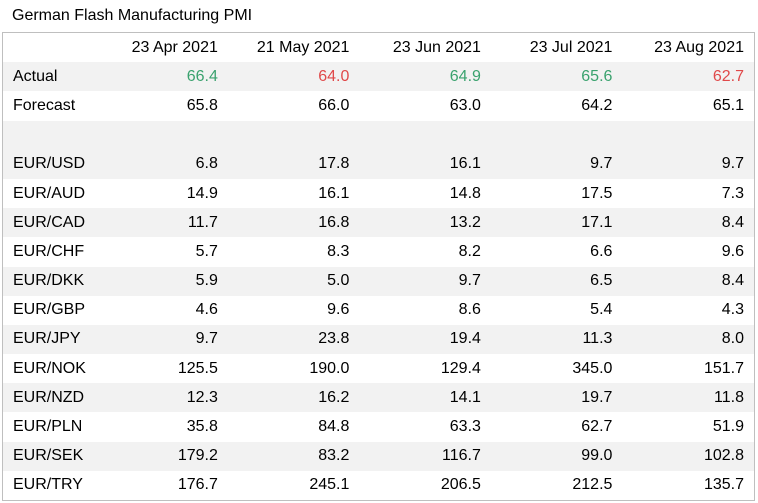 The height and width of the screenshot is (503, 758). Describe the element at coordinates (460, 368) in the screenshot. I see `pair-value: 129.4` at that location.